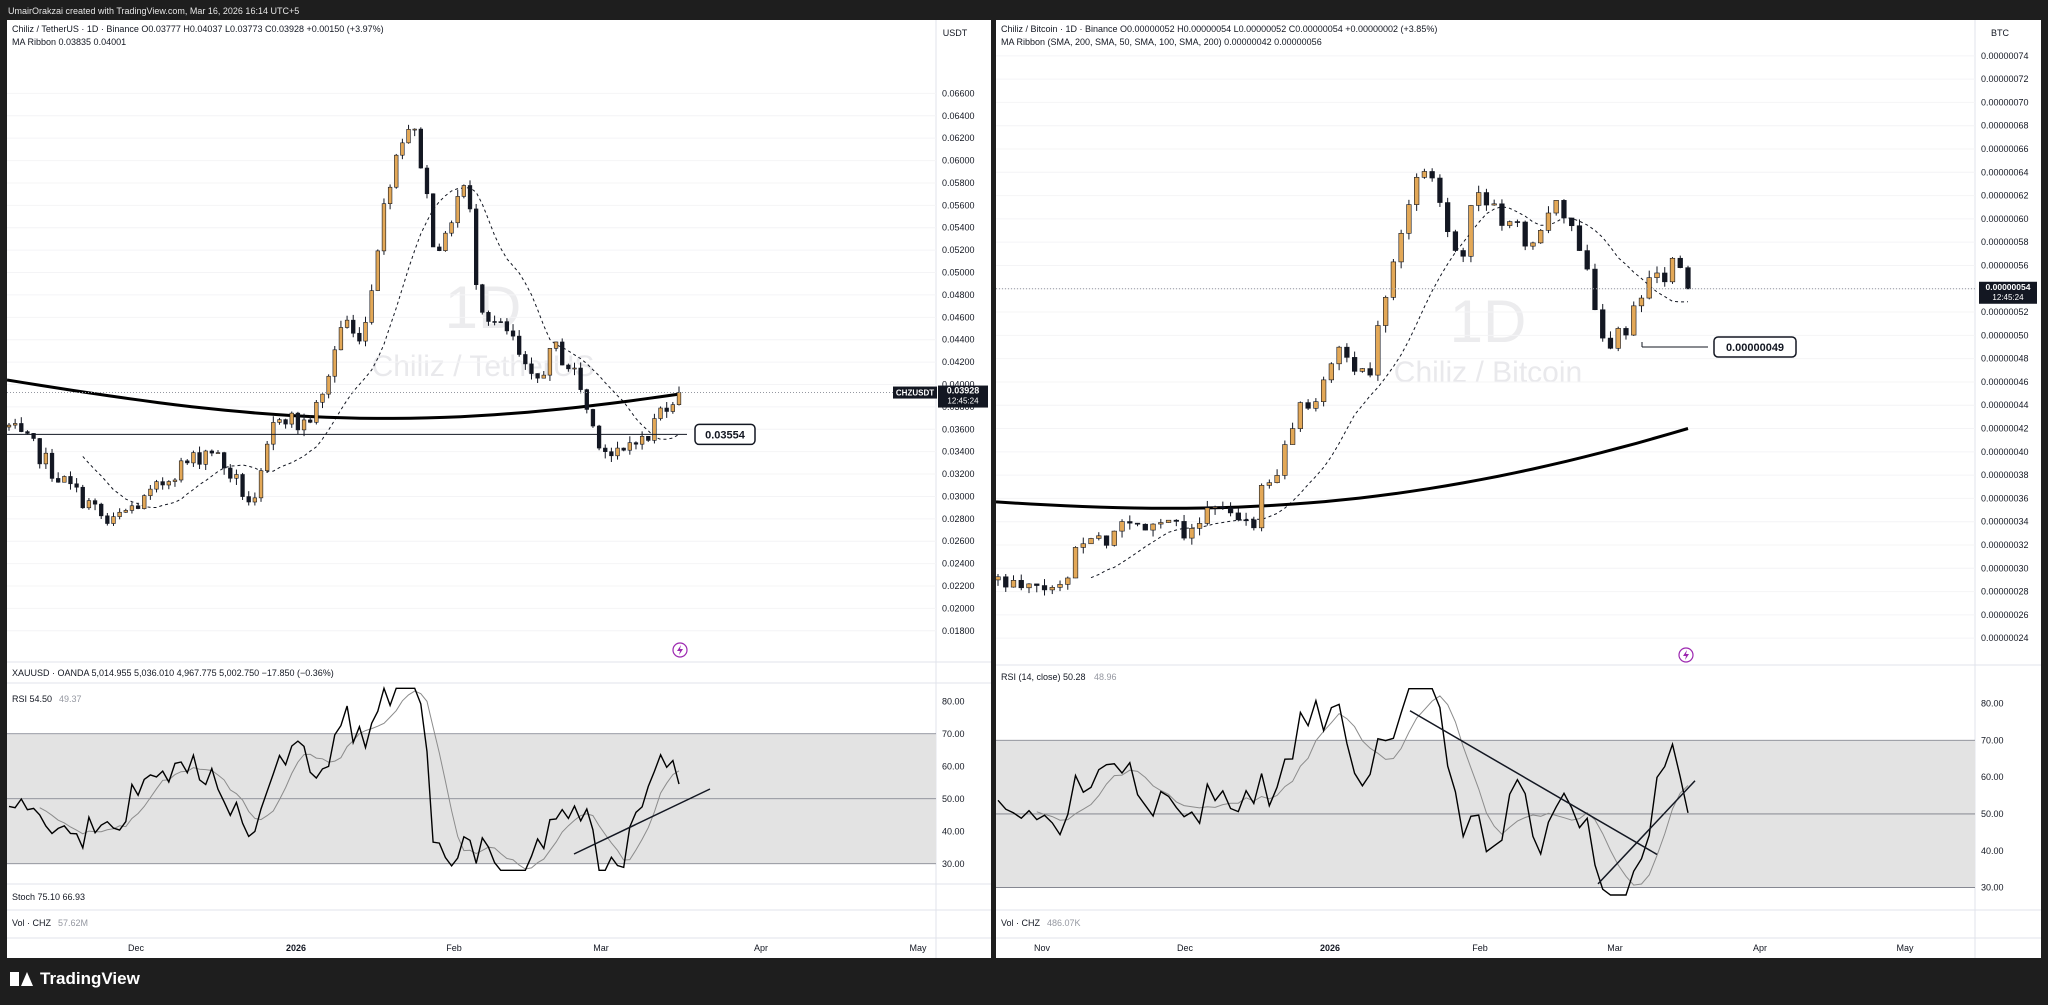  Describe the element at coordinates (2005, 126) in the screenshot. I see `price-tick-label: 0.00000068` at that location.